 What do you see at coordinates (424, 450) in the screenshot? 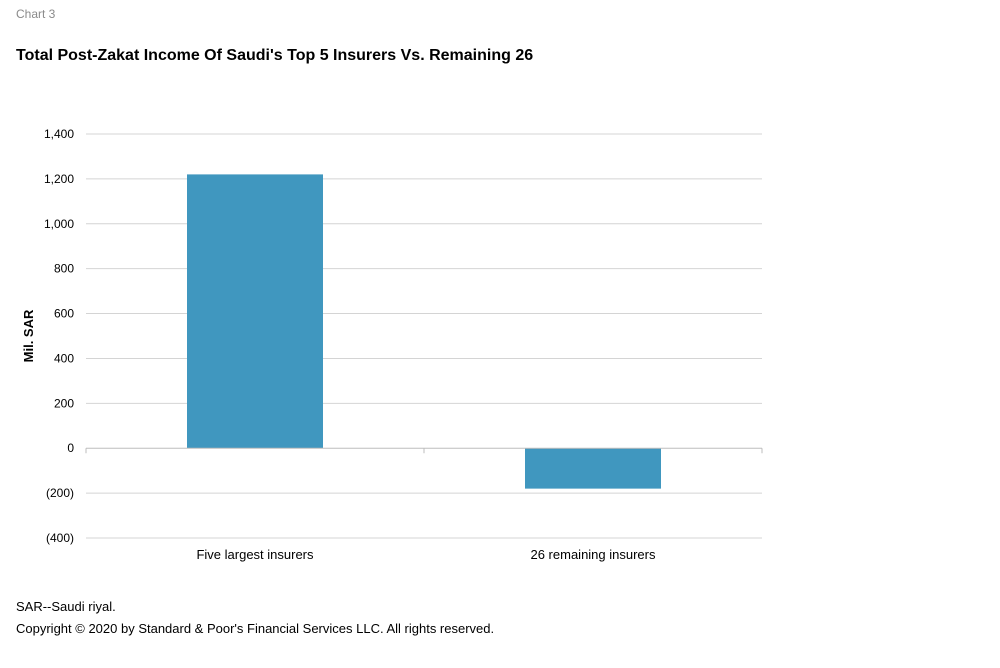
I see `axes` at bounding box center [424, 450].